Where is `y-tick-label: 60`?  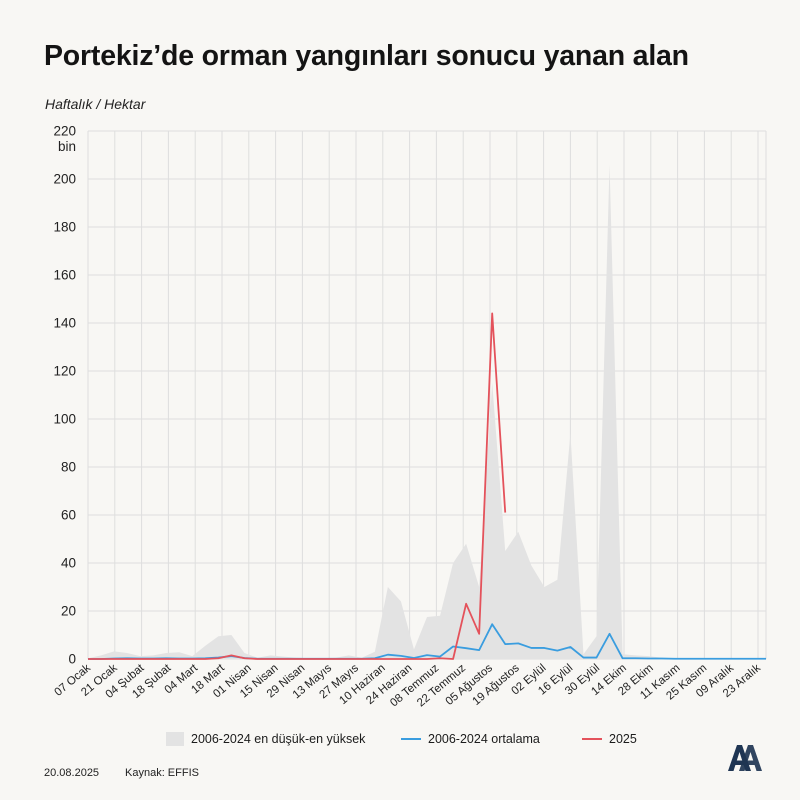
y-tick-label: 60 is located at coordinates (68, 515).